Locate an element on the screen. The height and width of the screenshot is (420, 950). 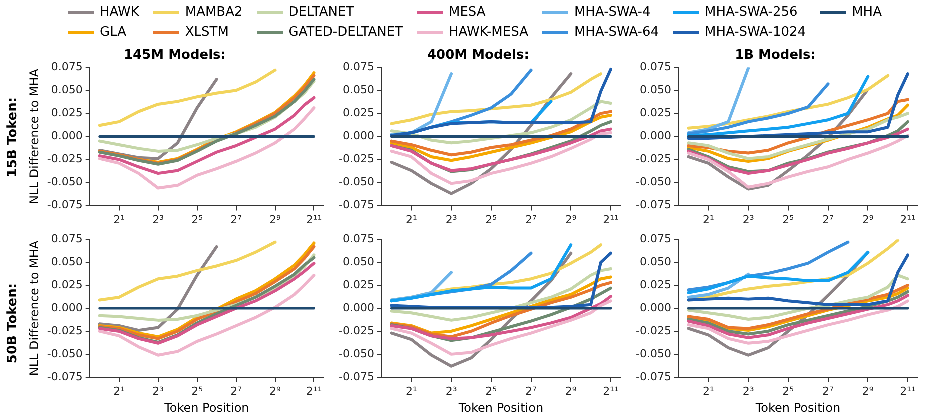
legend-label: GATED-DELTANET is located at coordinates (345, 32).